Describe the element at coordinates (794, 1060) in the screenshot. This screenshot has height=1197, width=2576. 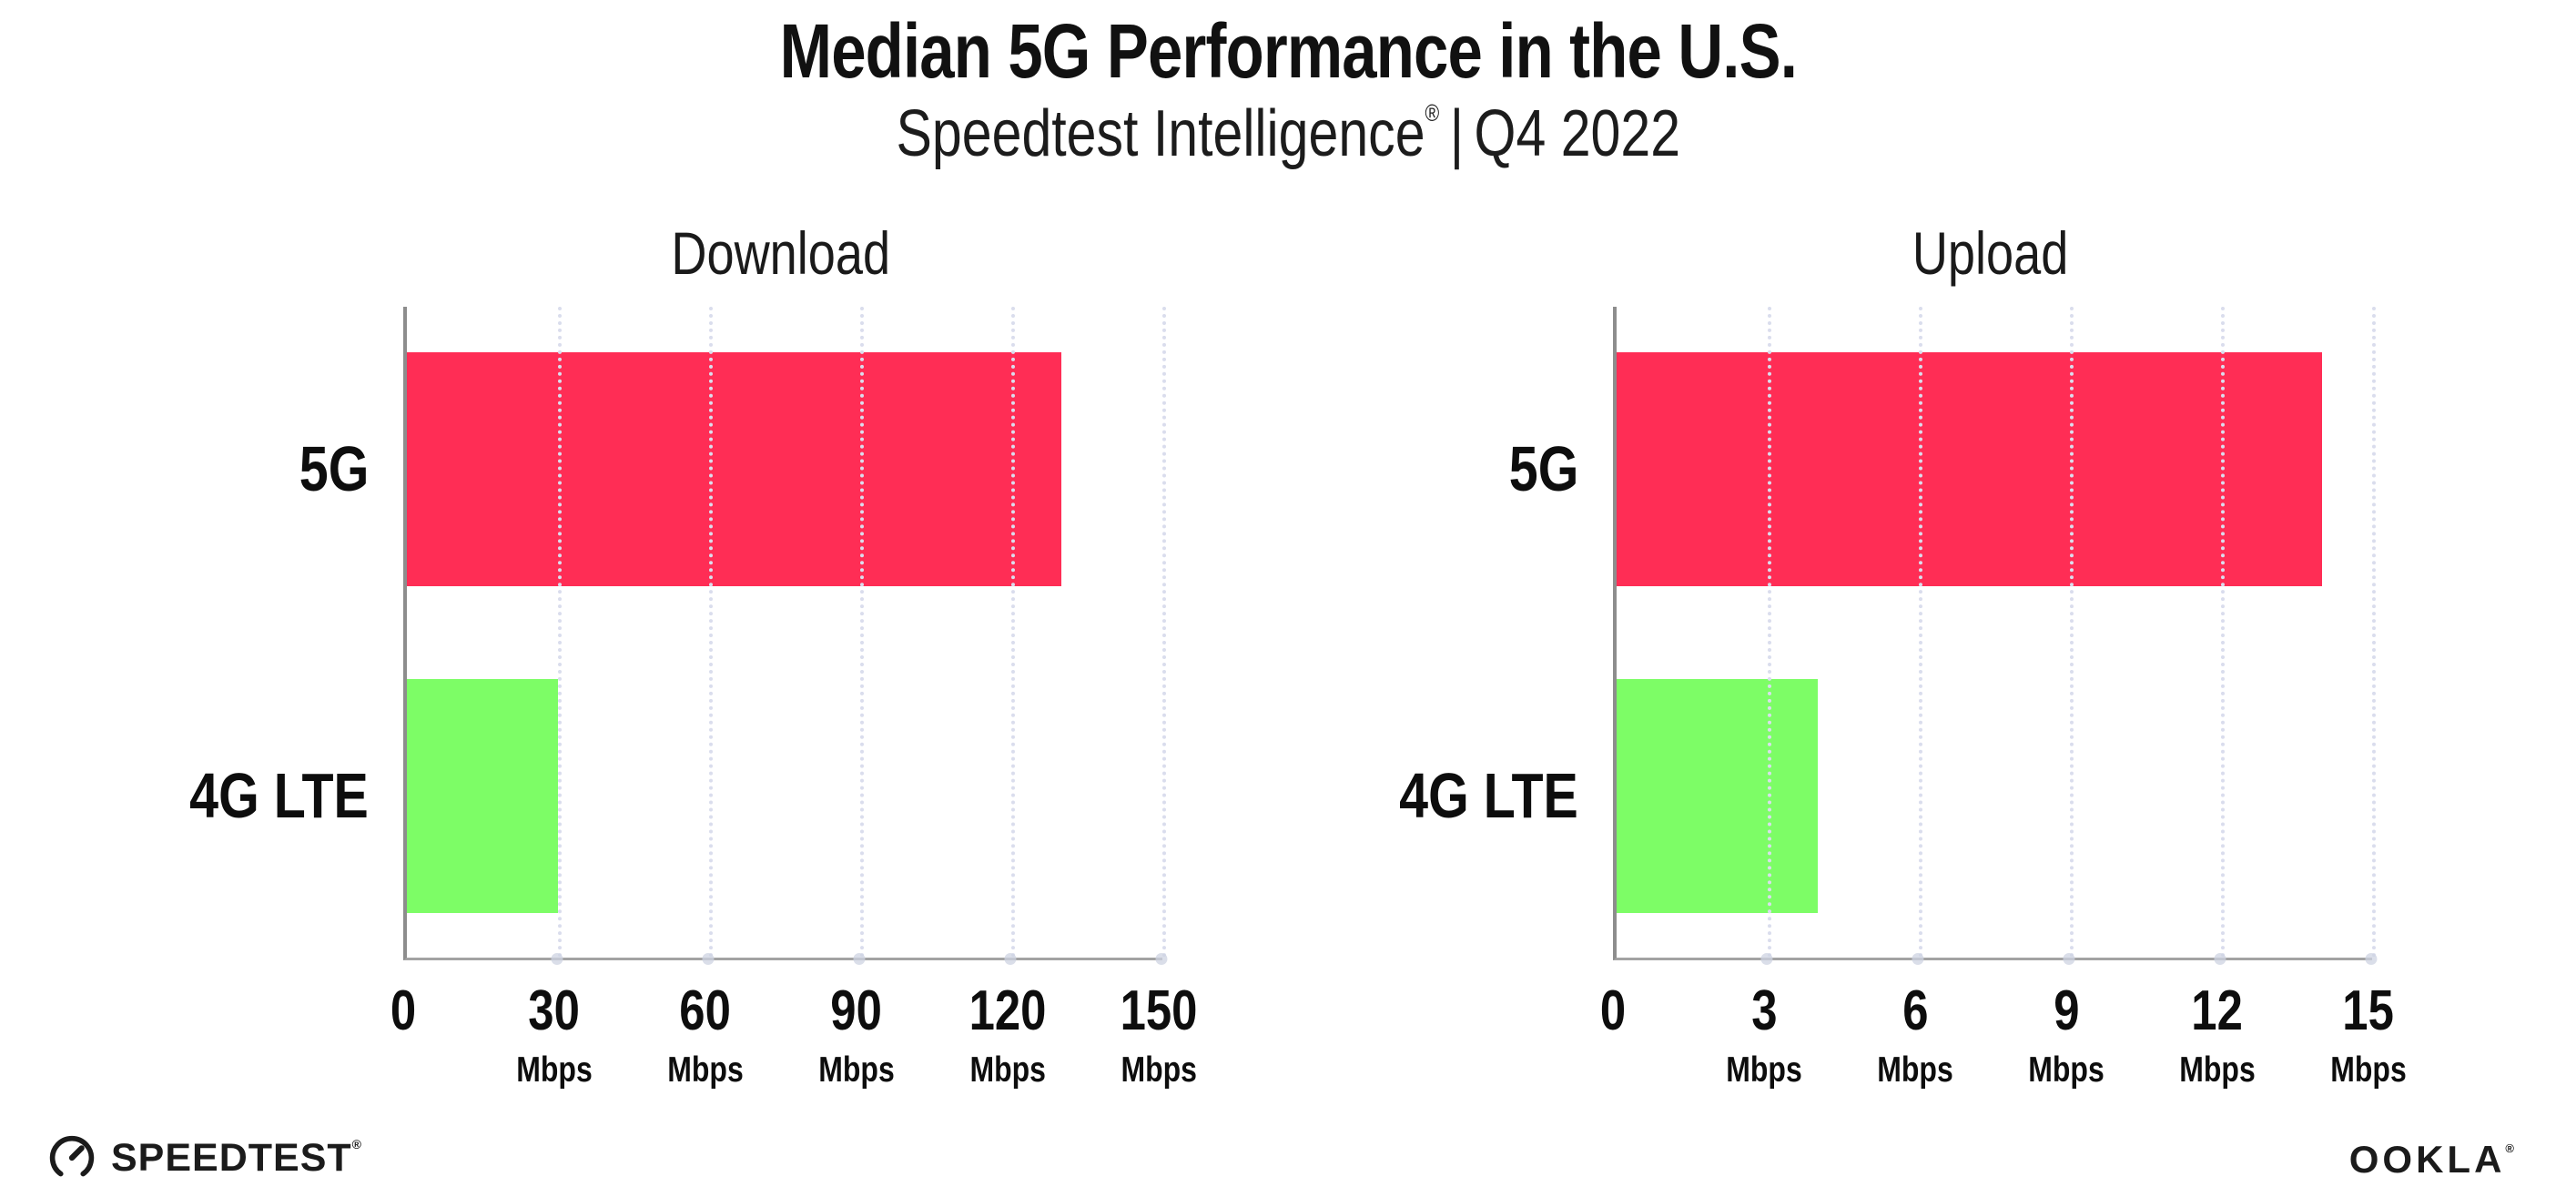
I see `x-axis-ticks: 0 30 Mbps 60 Mbps 90 Mbps 120 Mbps 150 Mbps` at that location.